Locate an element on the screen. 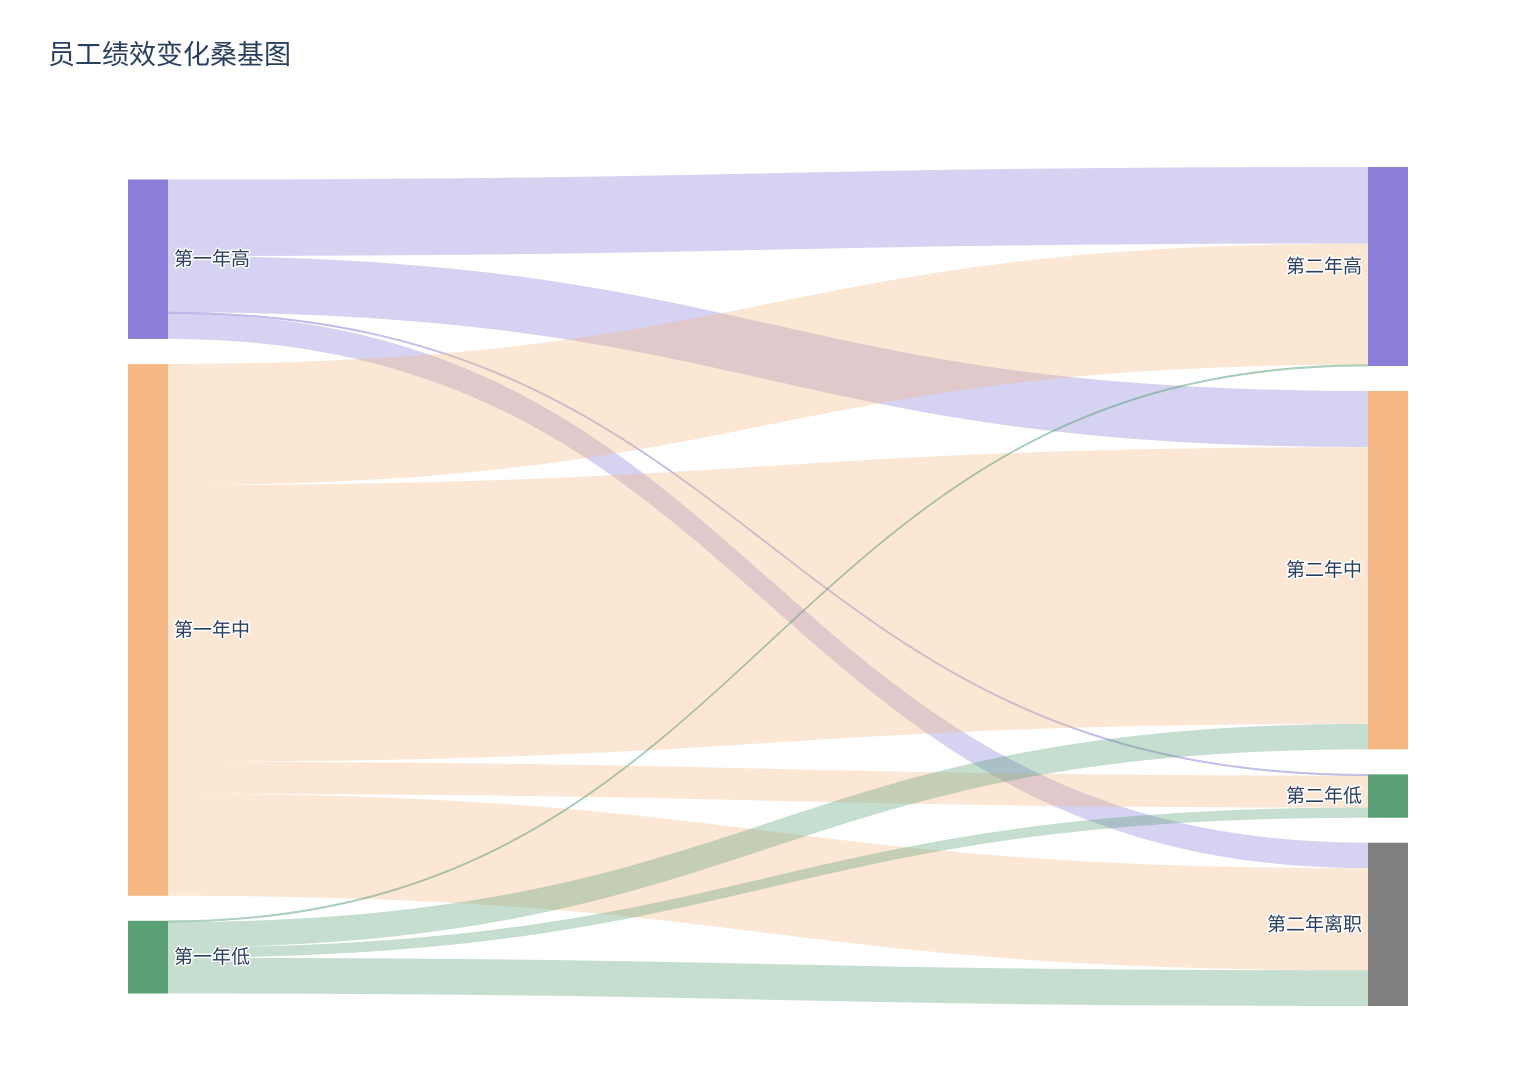 The width and height of the screenshot is (1536, 1066). node-m1 is located at coordinates (148, 629).